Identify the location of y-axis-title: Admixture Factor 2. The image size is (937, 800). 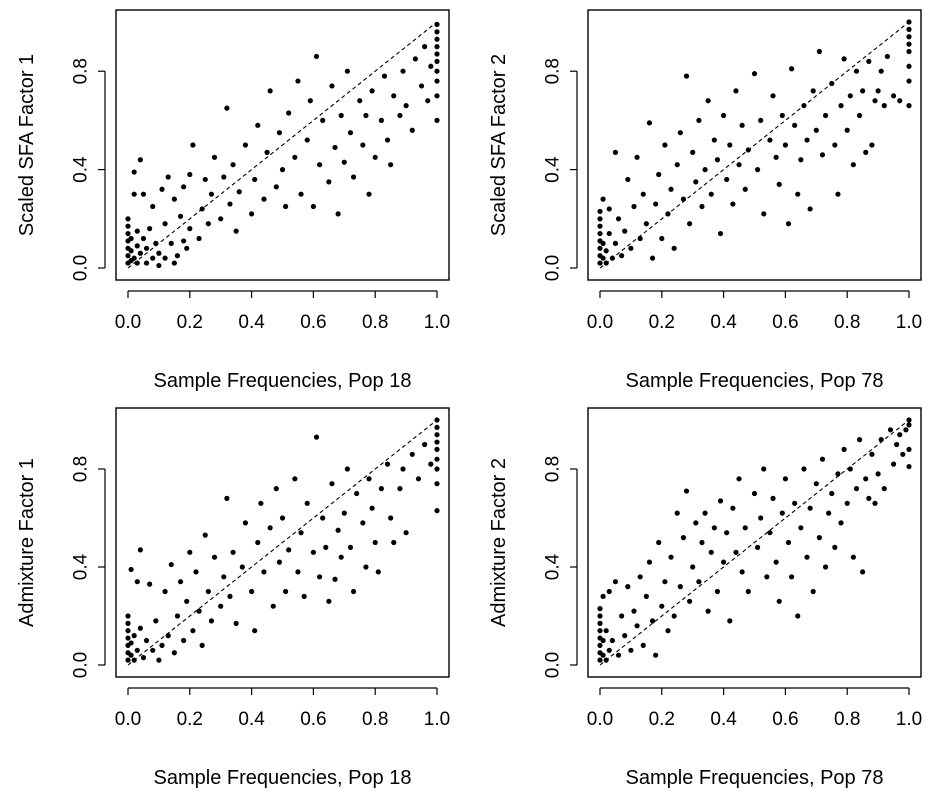
(499, 542).